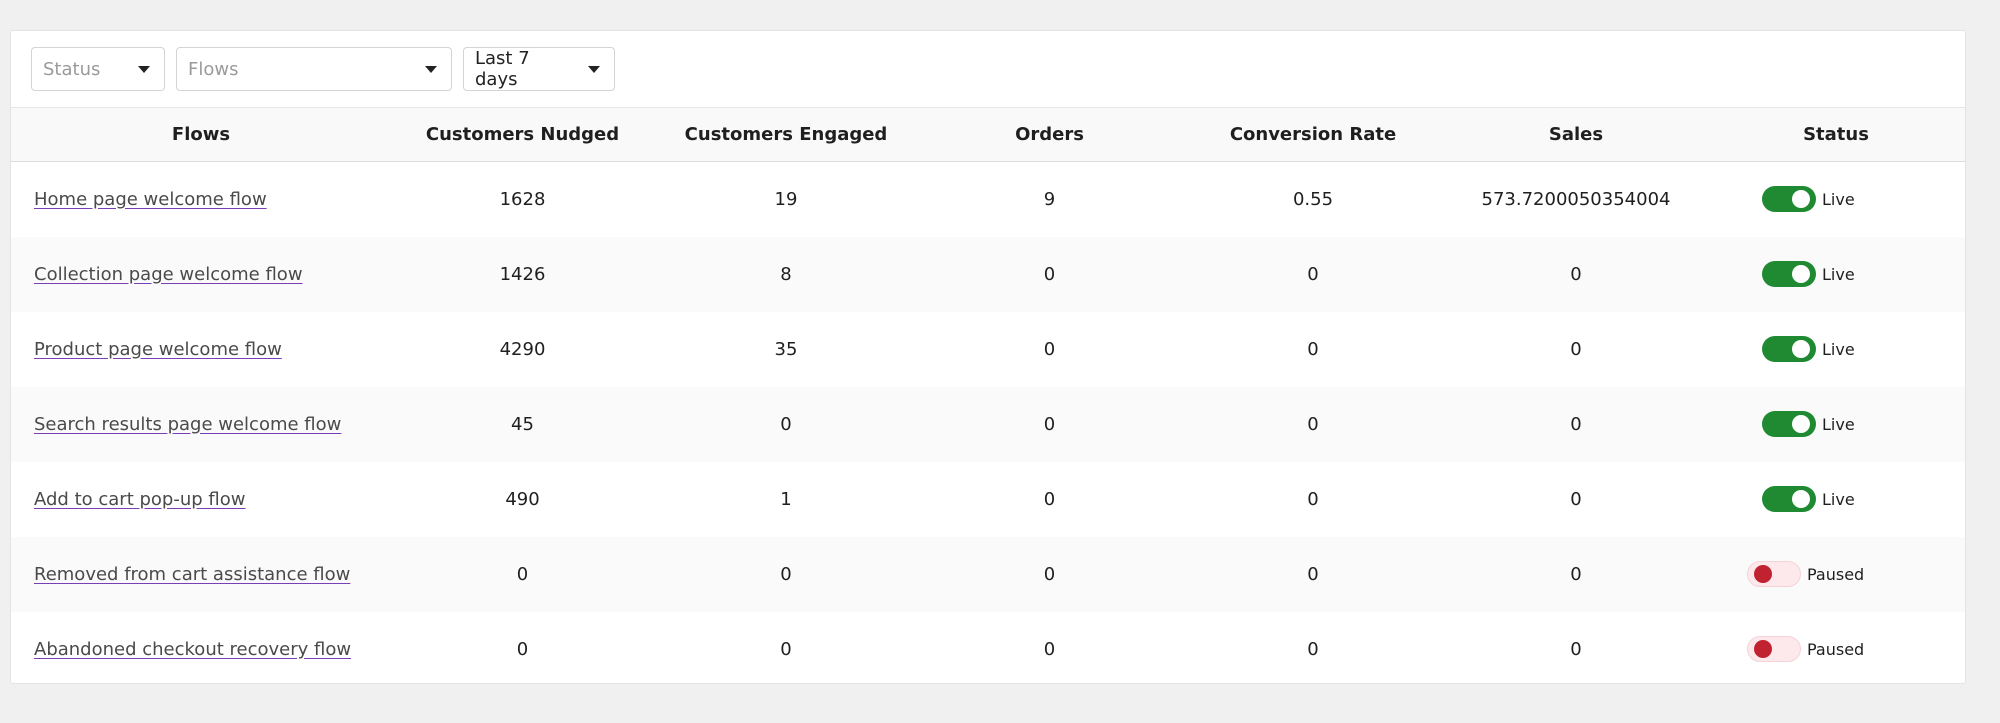  Describe the element at coordinates (1836, 134) in the screenshot. I see `header-status: Status` at that location.